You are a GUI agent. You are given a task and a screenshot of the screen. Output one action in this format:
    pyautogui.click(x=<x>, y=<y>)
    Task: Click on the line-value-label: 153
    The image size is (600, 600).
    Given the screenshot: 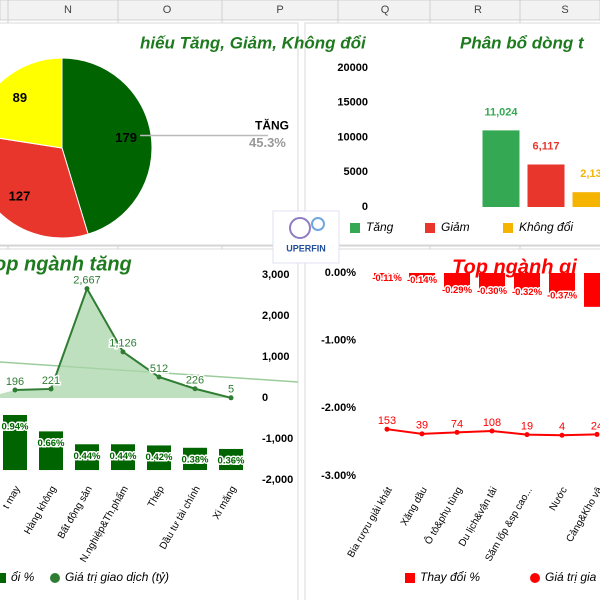 What is the action you would take?
    pyautogui.click(x=387, y=421)
    